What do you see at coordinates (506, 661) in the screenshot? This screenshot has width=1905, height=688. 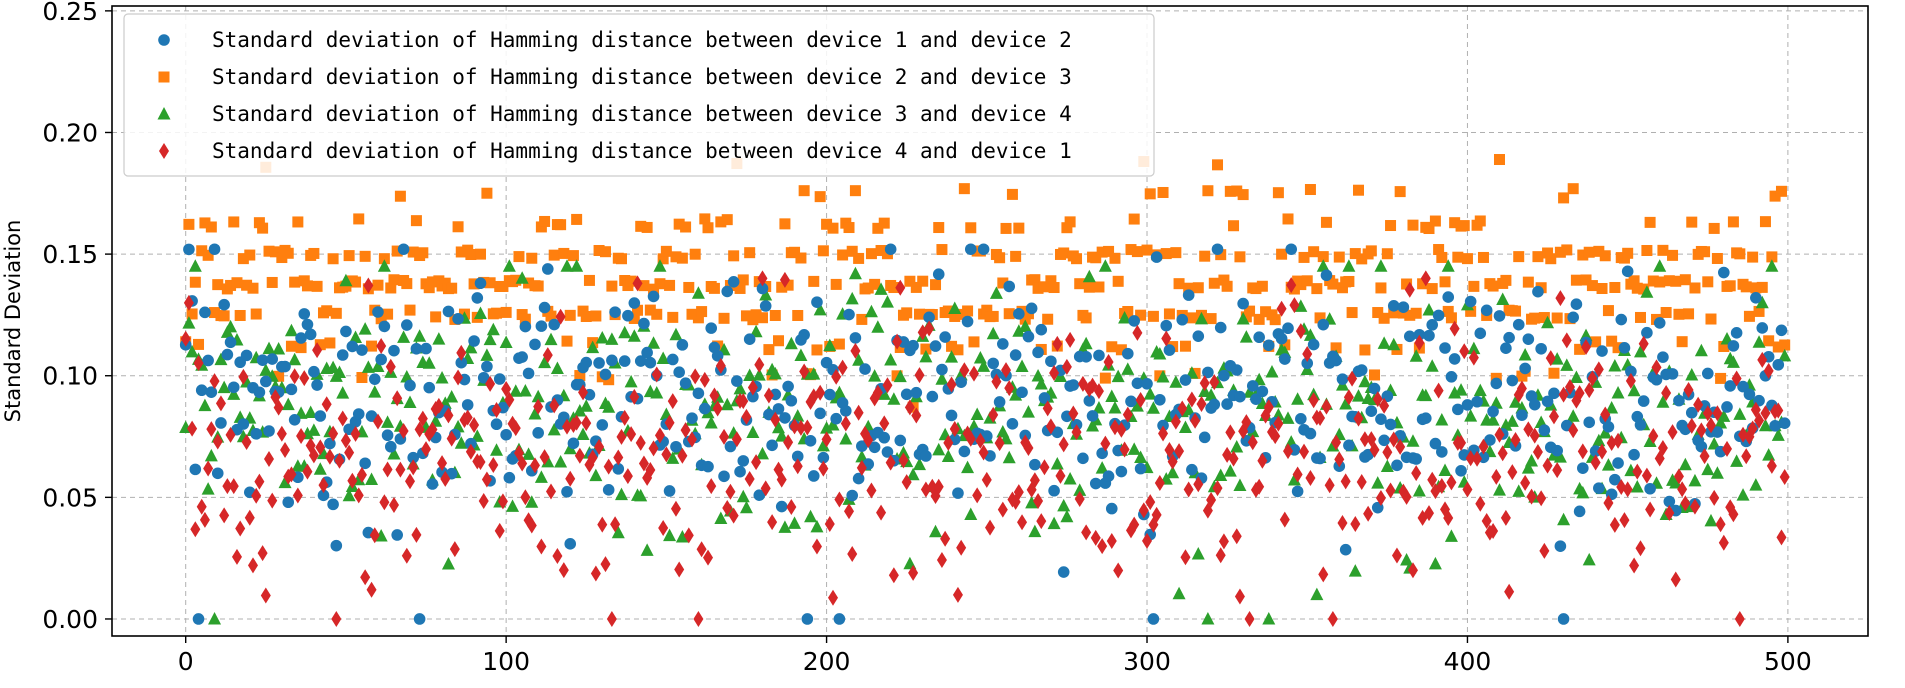 I see `x-tick-label: 100` at bounding box center [506, 661].